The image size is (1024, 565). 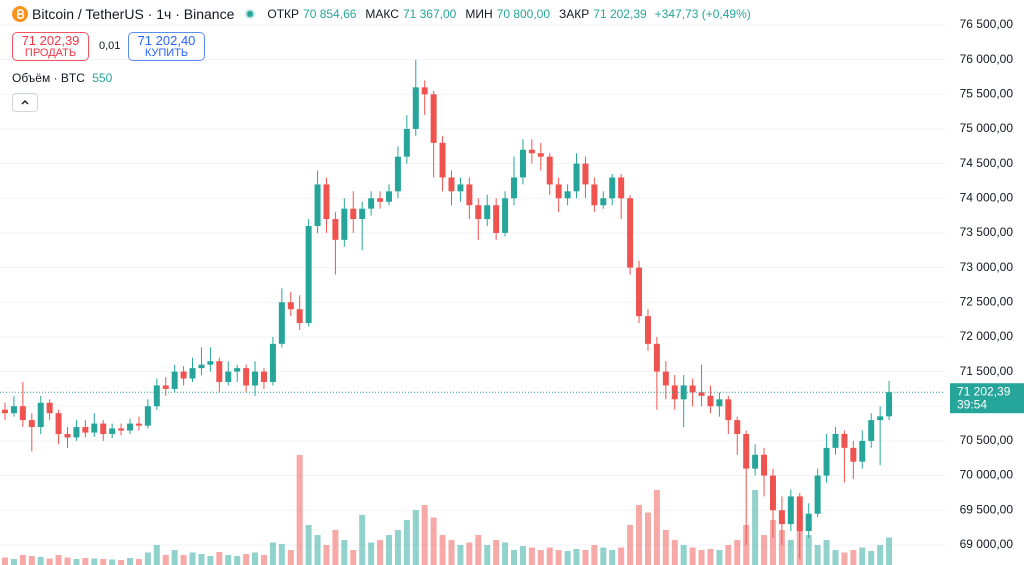 I want to click on collapse-button, so click(x=25, y=102).